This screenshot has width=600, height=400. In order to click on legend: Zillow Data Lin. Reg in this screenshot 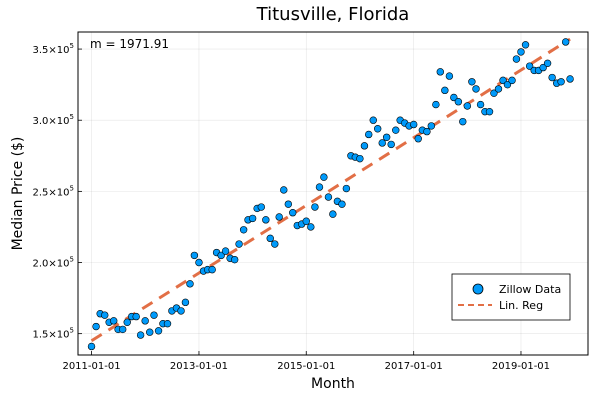, I will do `click(511, 297)`.